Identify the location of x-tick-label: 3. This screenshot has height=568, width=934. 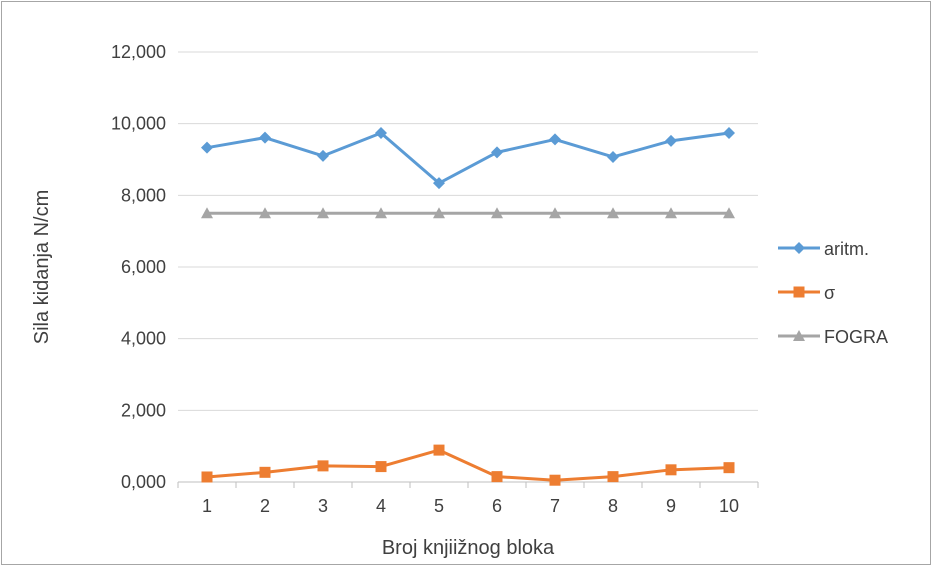
(323, 506).